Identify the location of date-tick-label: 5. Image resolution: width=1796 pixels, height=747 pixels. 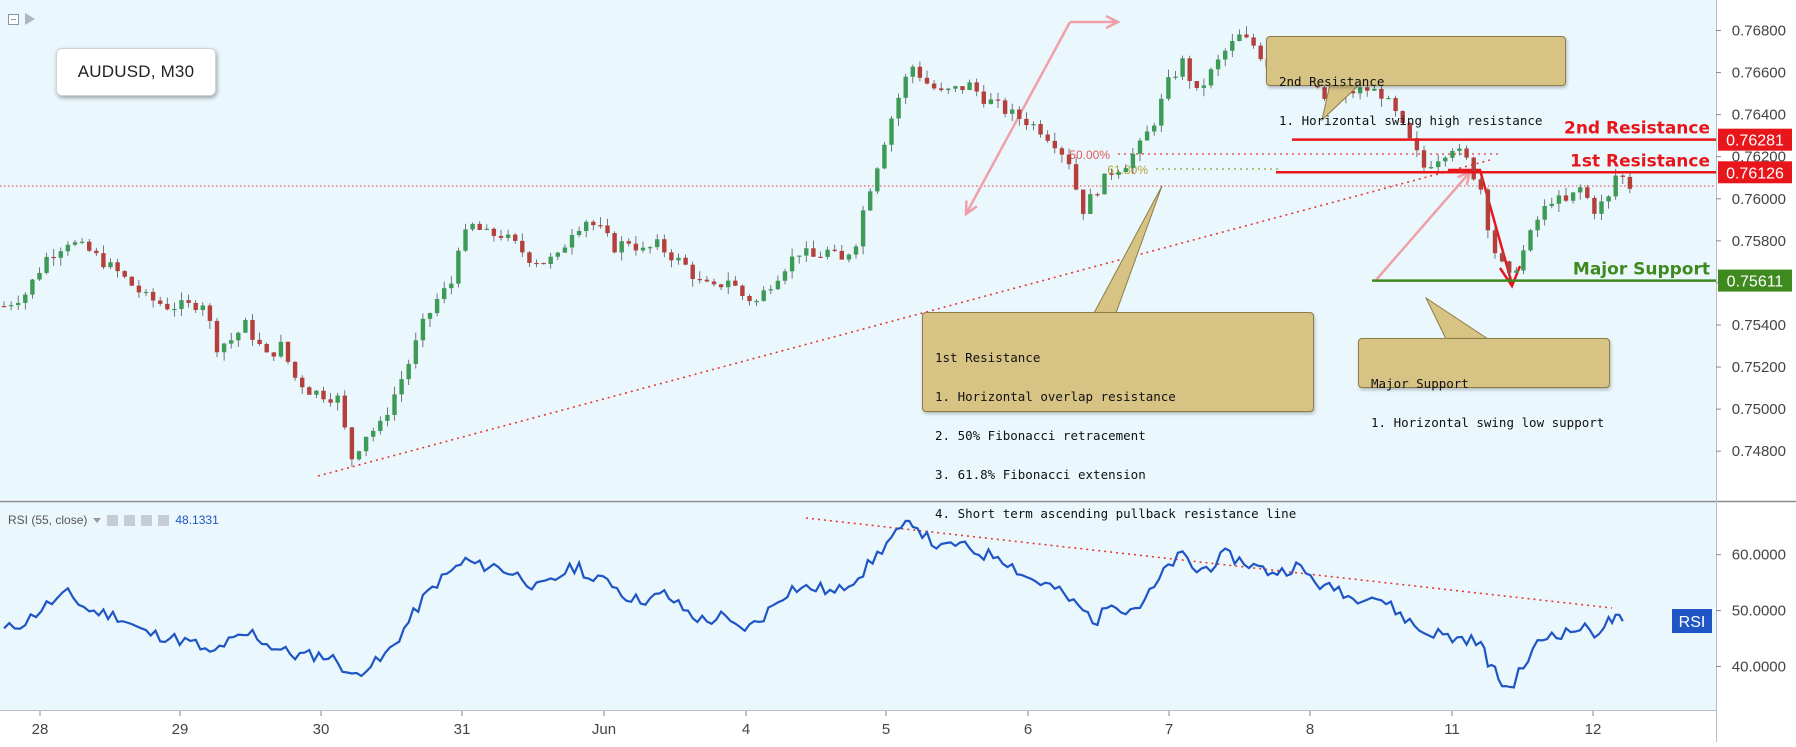
(886, 729).